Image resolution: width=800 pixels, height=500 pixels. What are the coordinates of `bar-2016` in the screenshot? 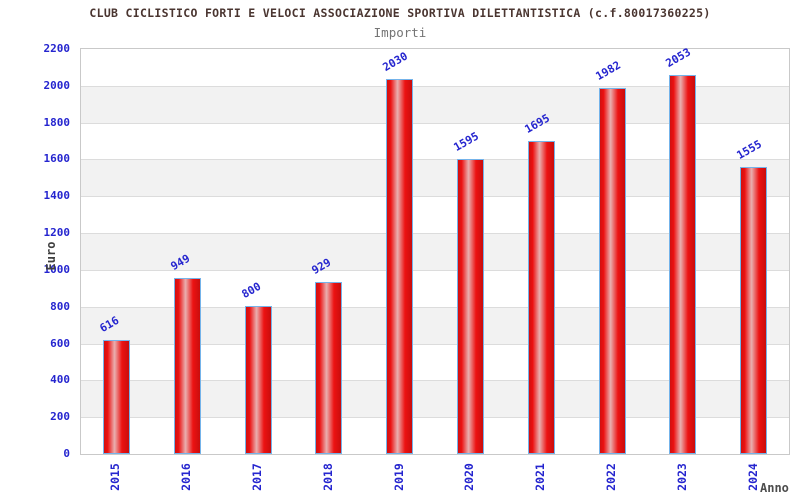 It's located at (187, 366).